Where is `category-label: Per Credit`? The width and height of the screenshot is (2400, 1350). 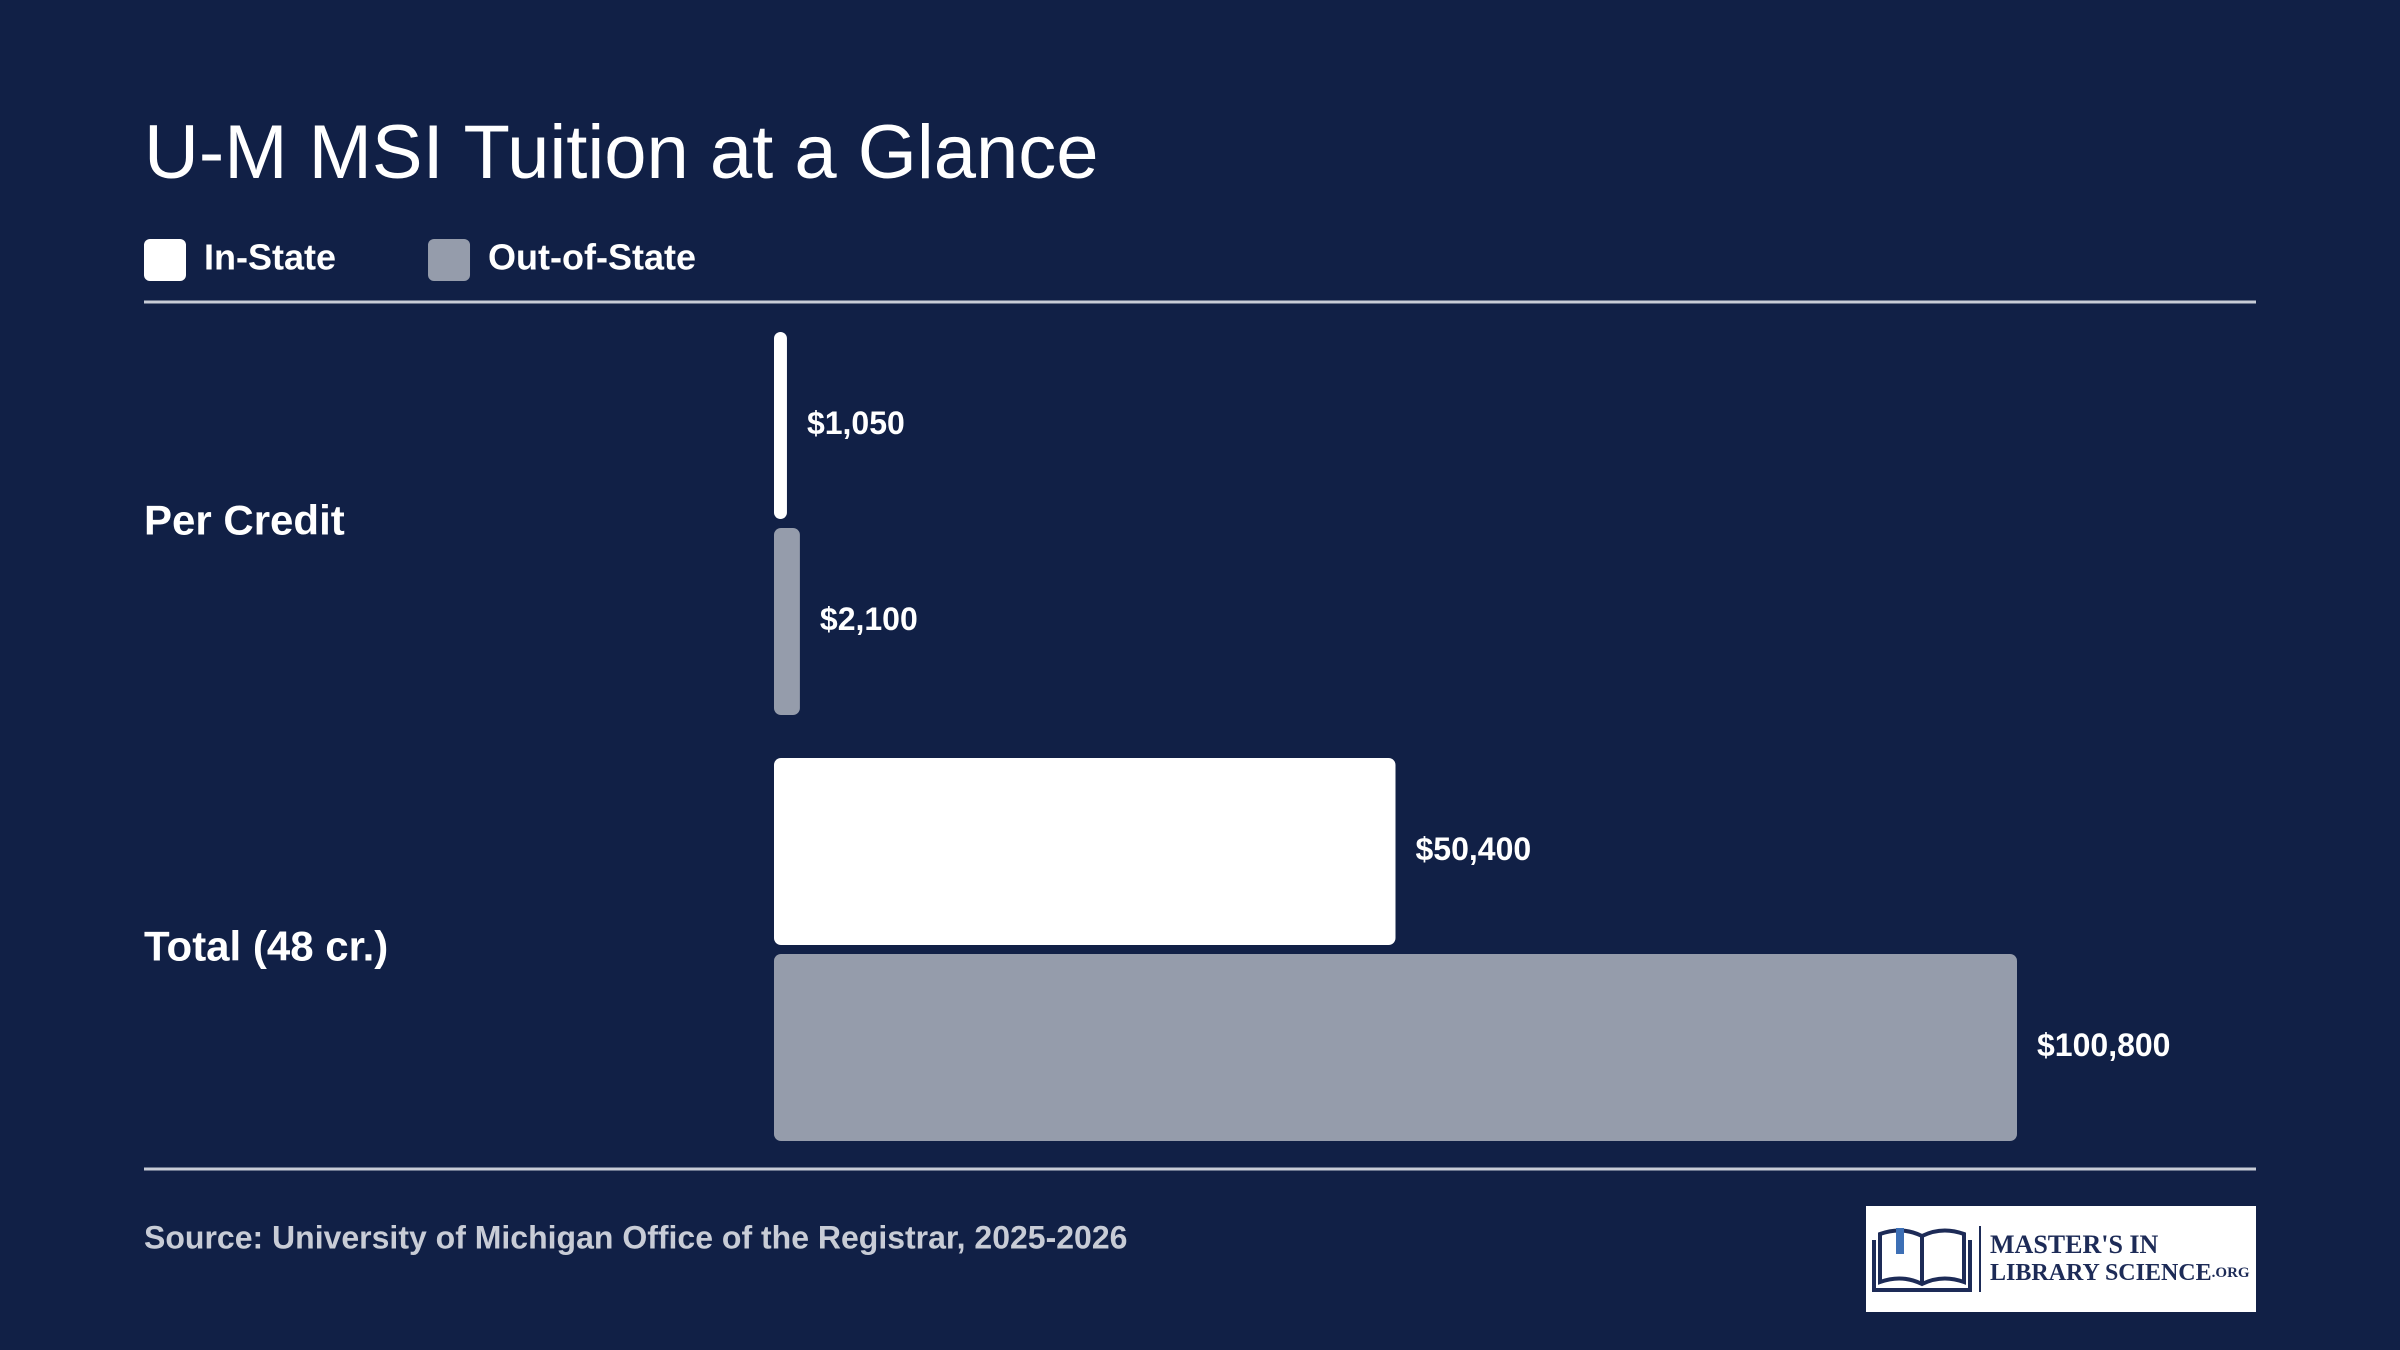 category-label: Per Credit is located at coordinates (244, 520).